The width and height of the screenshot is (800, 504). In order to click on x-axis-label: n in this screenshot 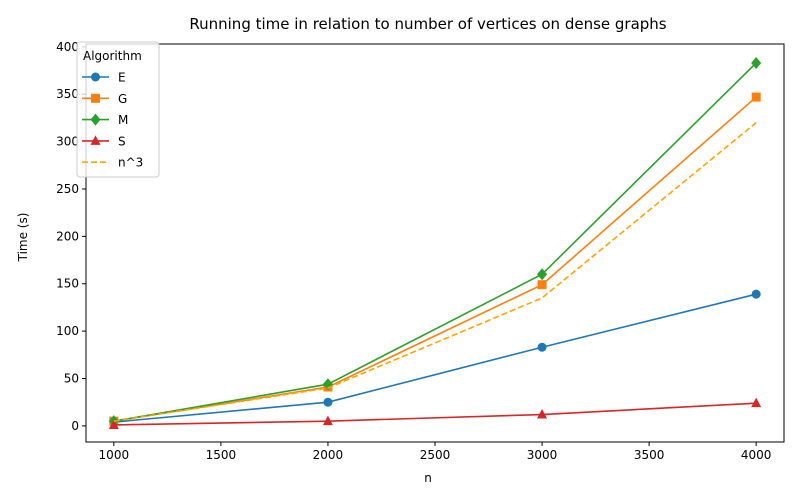, I will do `click(428, 478)`.